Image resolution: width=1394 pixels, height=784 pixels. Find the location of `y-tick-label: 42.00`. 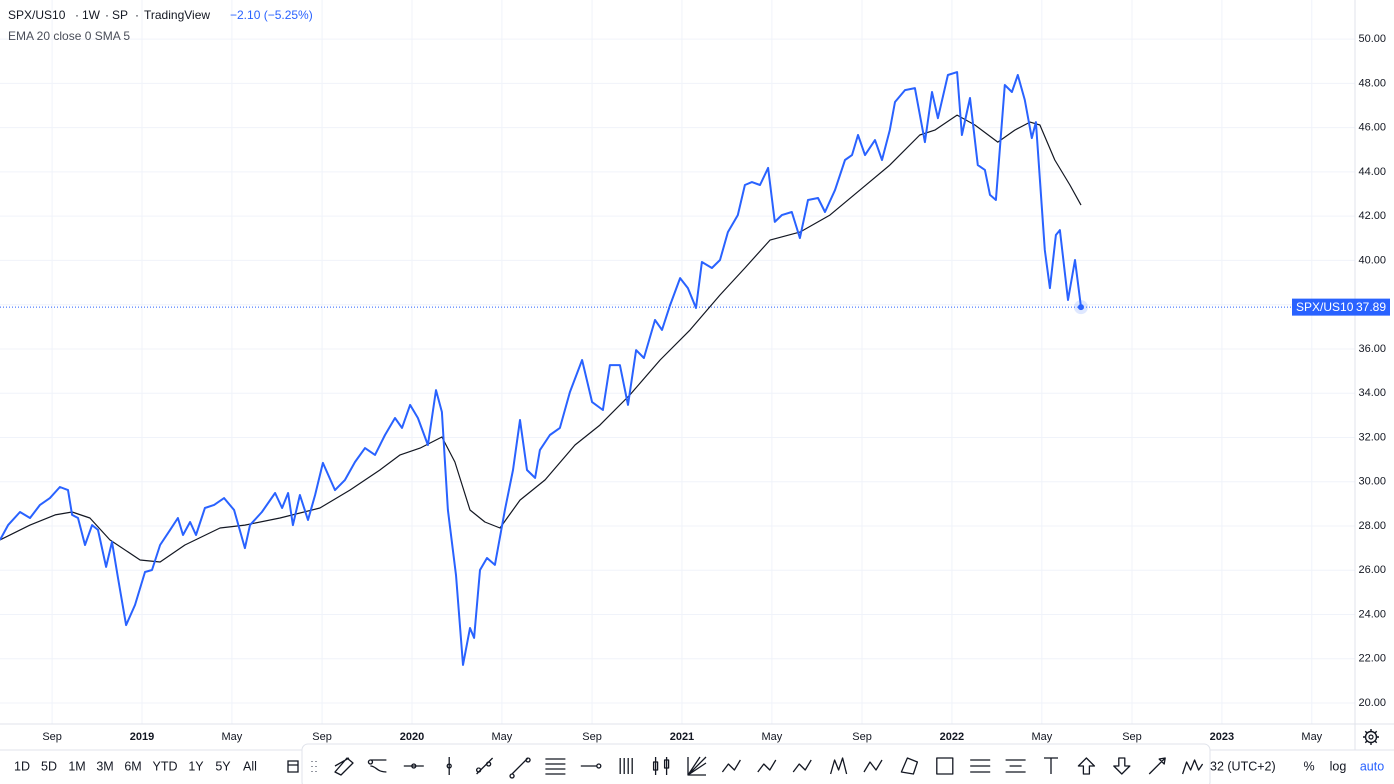

y-tick-label: 42.00 is located at coordinates (1372, 216).